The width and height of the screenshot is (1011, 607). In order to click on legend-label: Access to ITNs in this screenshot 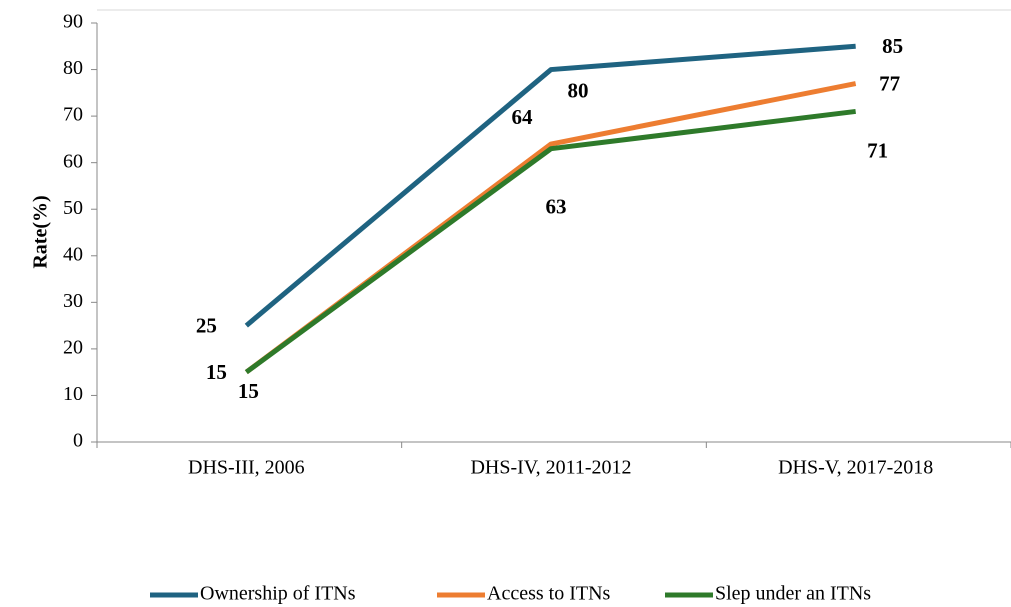, I will do `click(549, 594)`.